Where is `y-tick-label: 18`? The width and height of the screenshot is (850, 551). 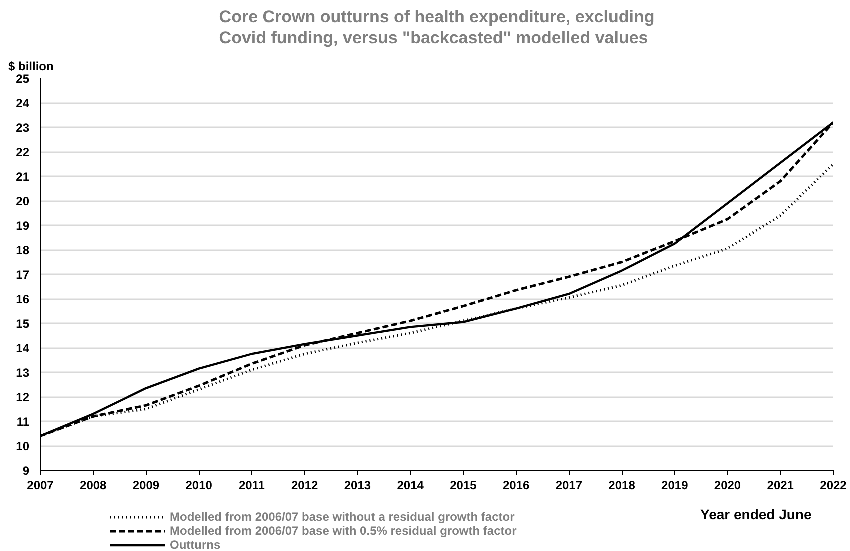
y-tick-label: 18 is located at coordinates (23, 251).